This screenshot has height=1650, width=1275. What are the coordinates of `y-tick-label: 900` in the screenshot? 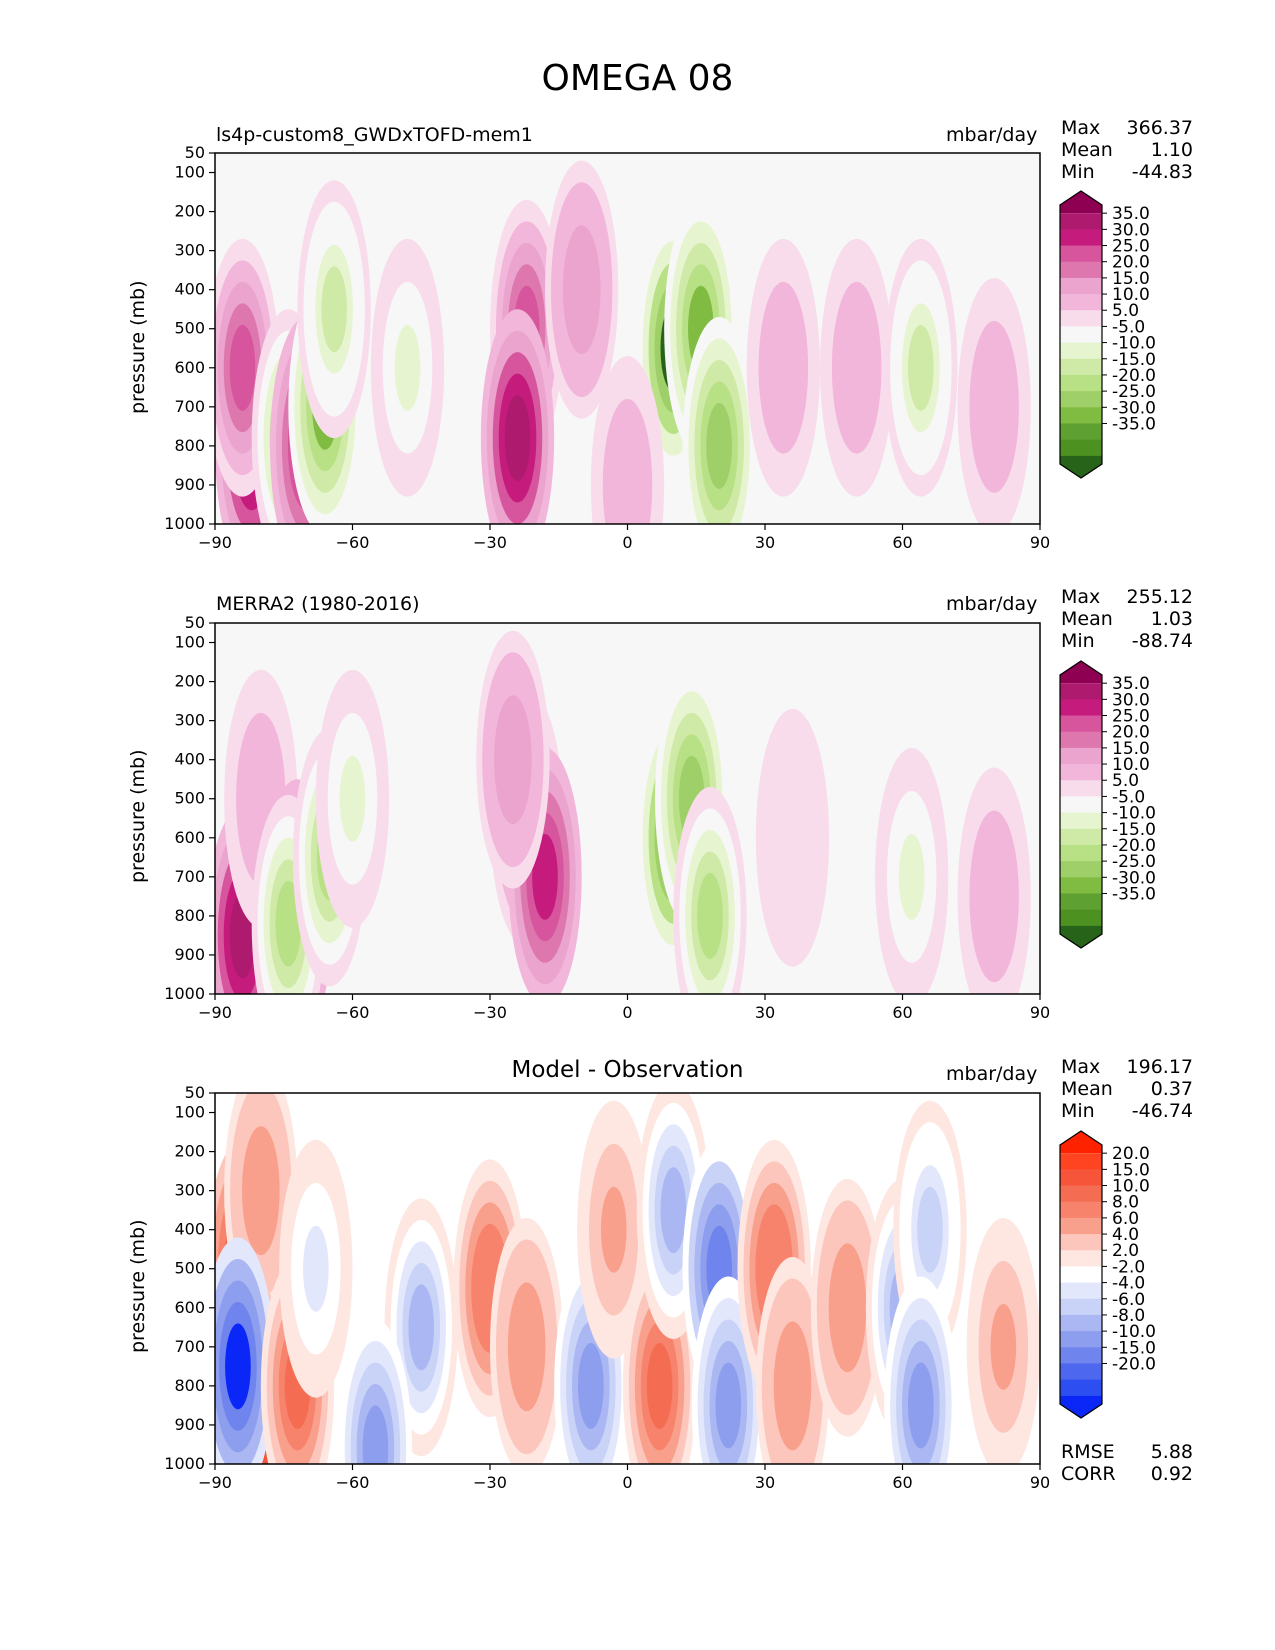 It's located at (189, 954).